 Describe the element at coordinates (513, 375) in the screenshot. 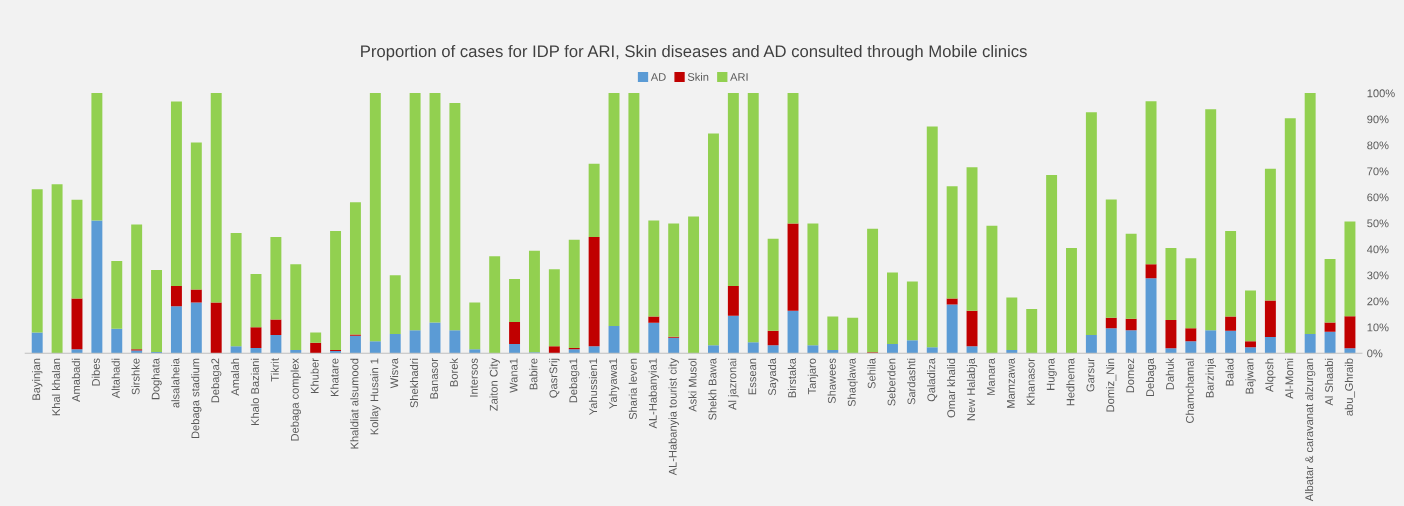

I see `x-tick-label: Wana1` at that location.